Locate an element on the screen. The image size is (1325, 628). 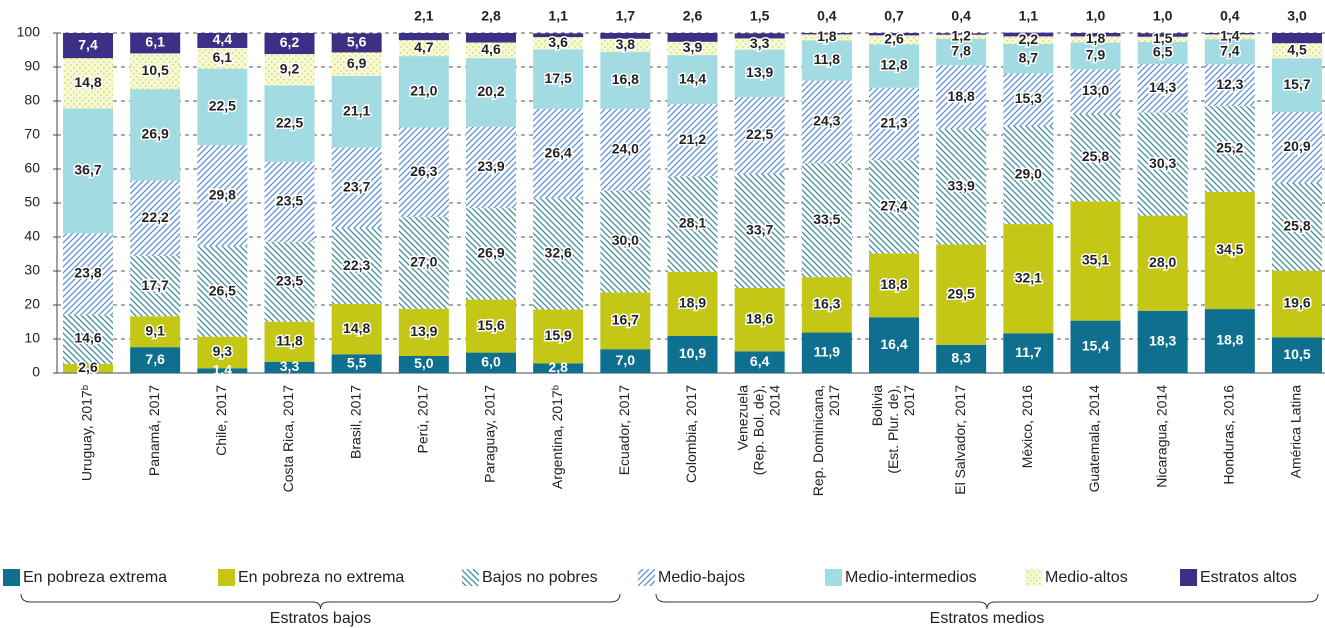
y-tick-label: 10 is located at coordinates (32, 338).